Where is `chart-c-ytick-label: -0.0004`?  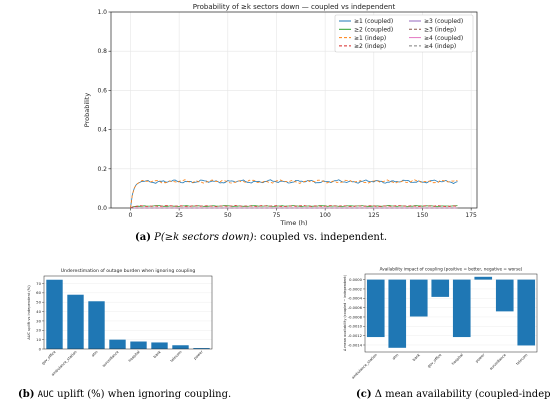 chart-c-ytick-label: -0.0004 is located at coordinates (355, 299).